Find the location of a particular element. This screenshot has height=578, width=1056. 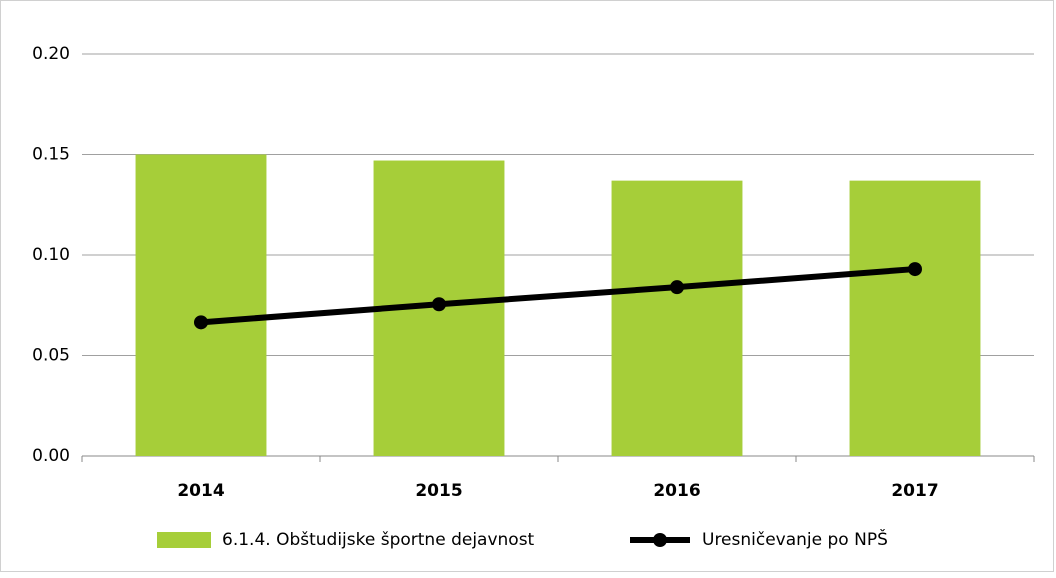

y-tick-label: 0.10 is located at coordinates (51, 255).